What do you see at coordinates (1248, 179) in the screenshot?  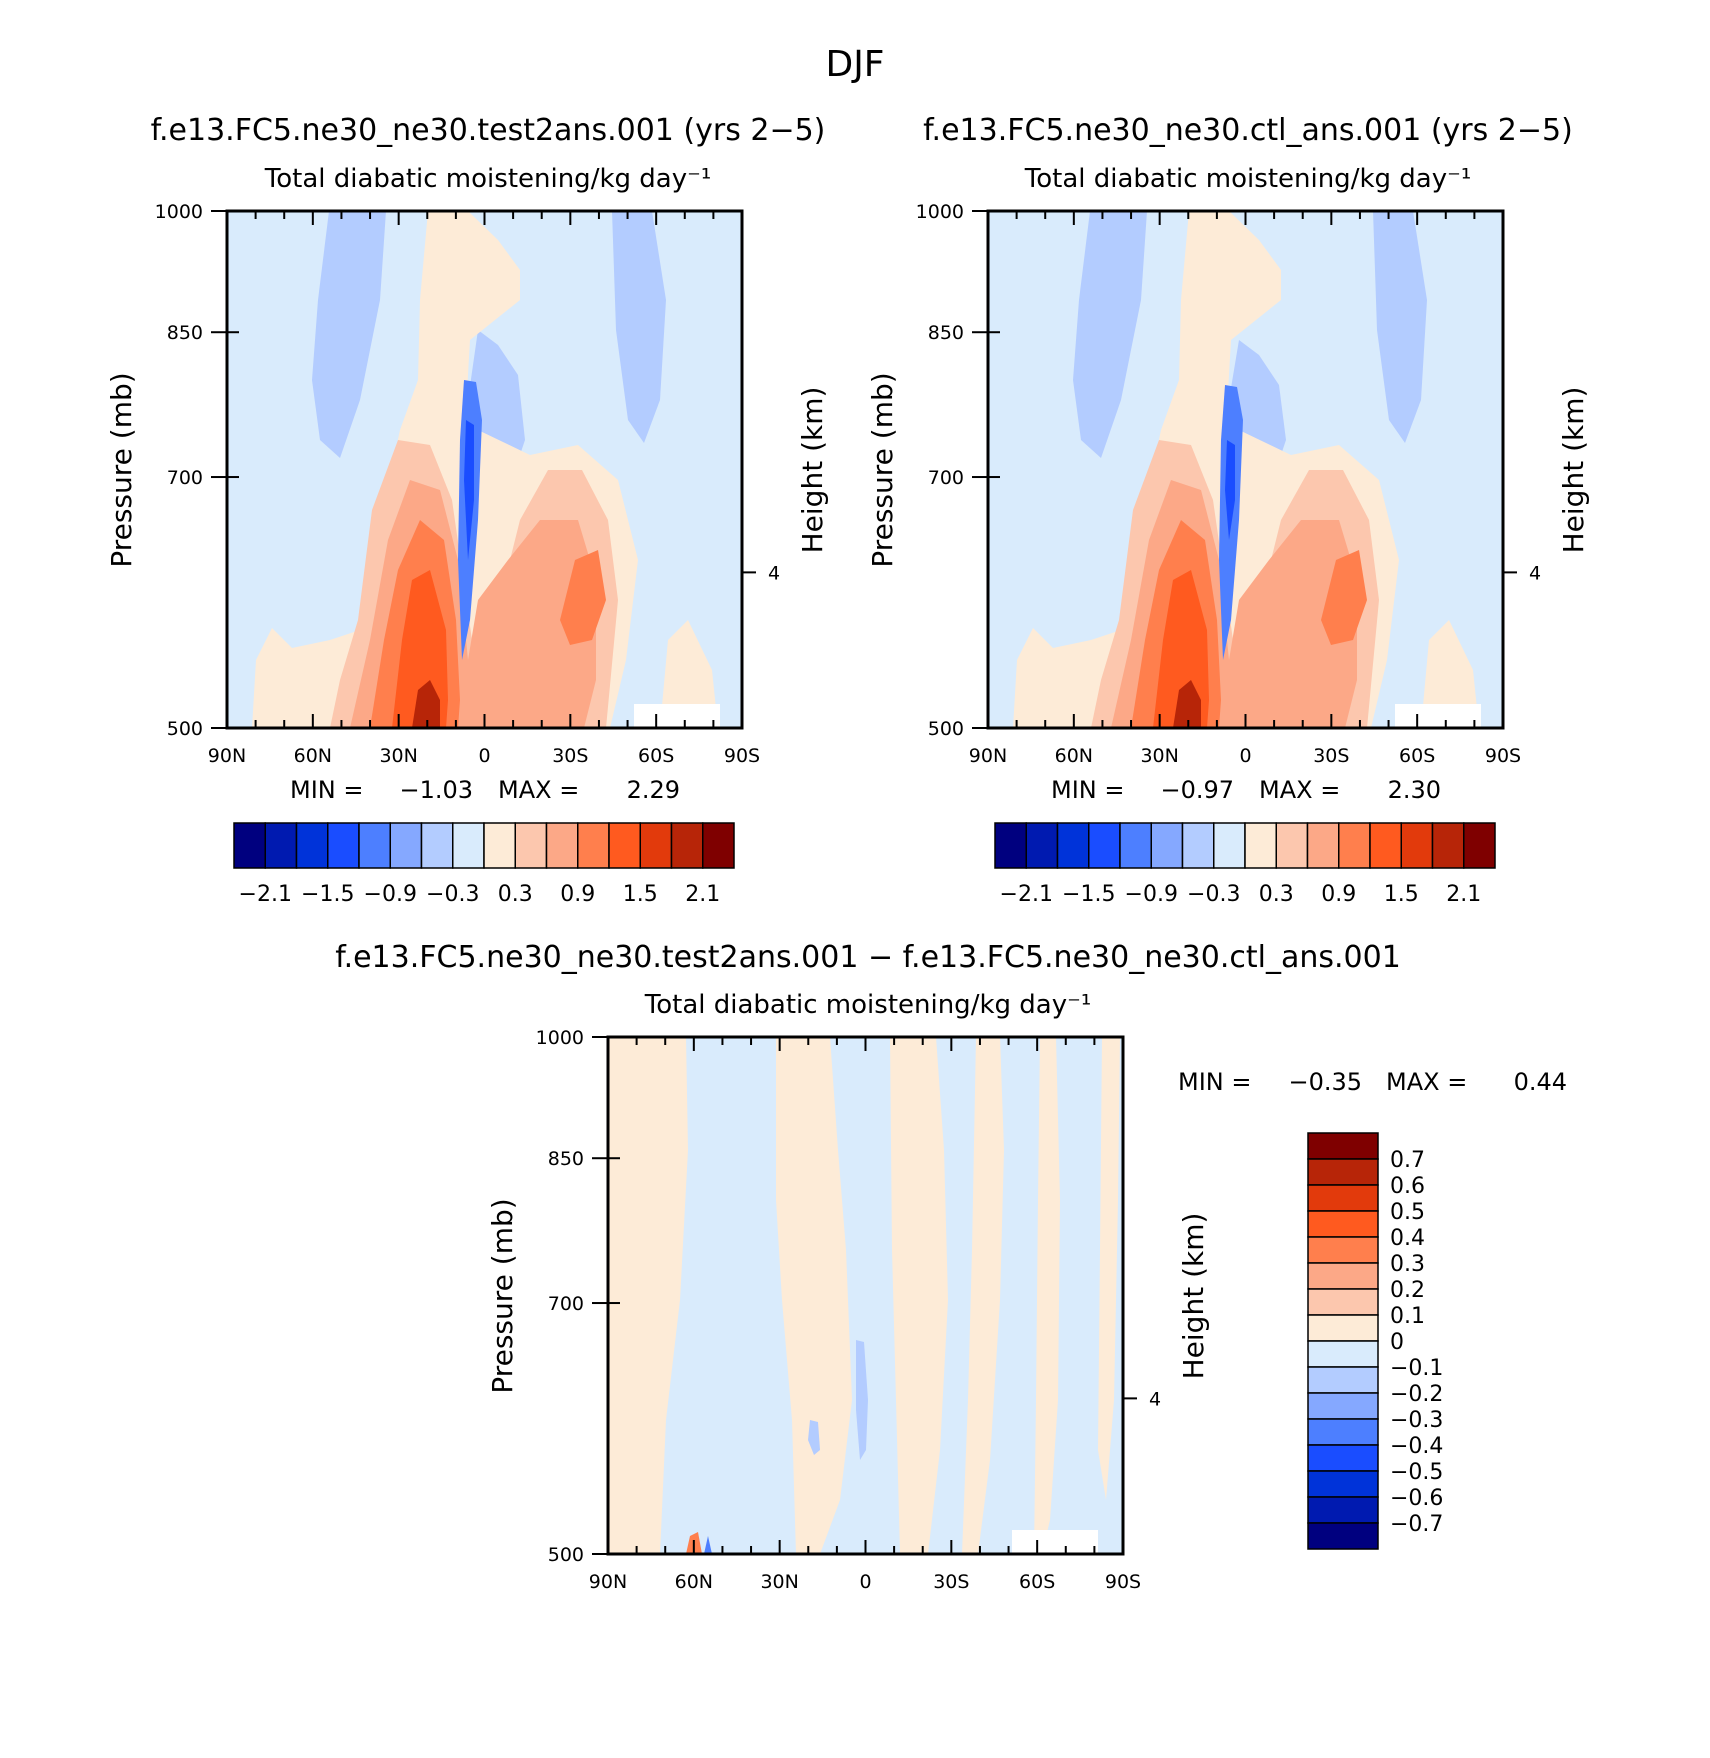 I see `panel-ctl-title: Total diabatic moistening/kg day⁻¹` at bounding box center [1248, 179].